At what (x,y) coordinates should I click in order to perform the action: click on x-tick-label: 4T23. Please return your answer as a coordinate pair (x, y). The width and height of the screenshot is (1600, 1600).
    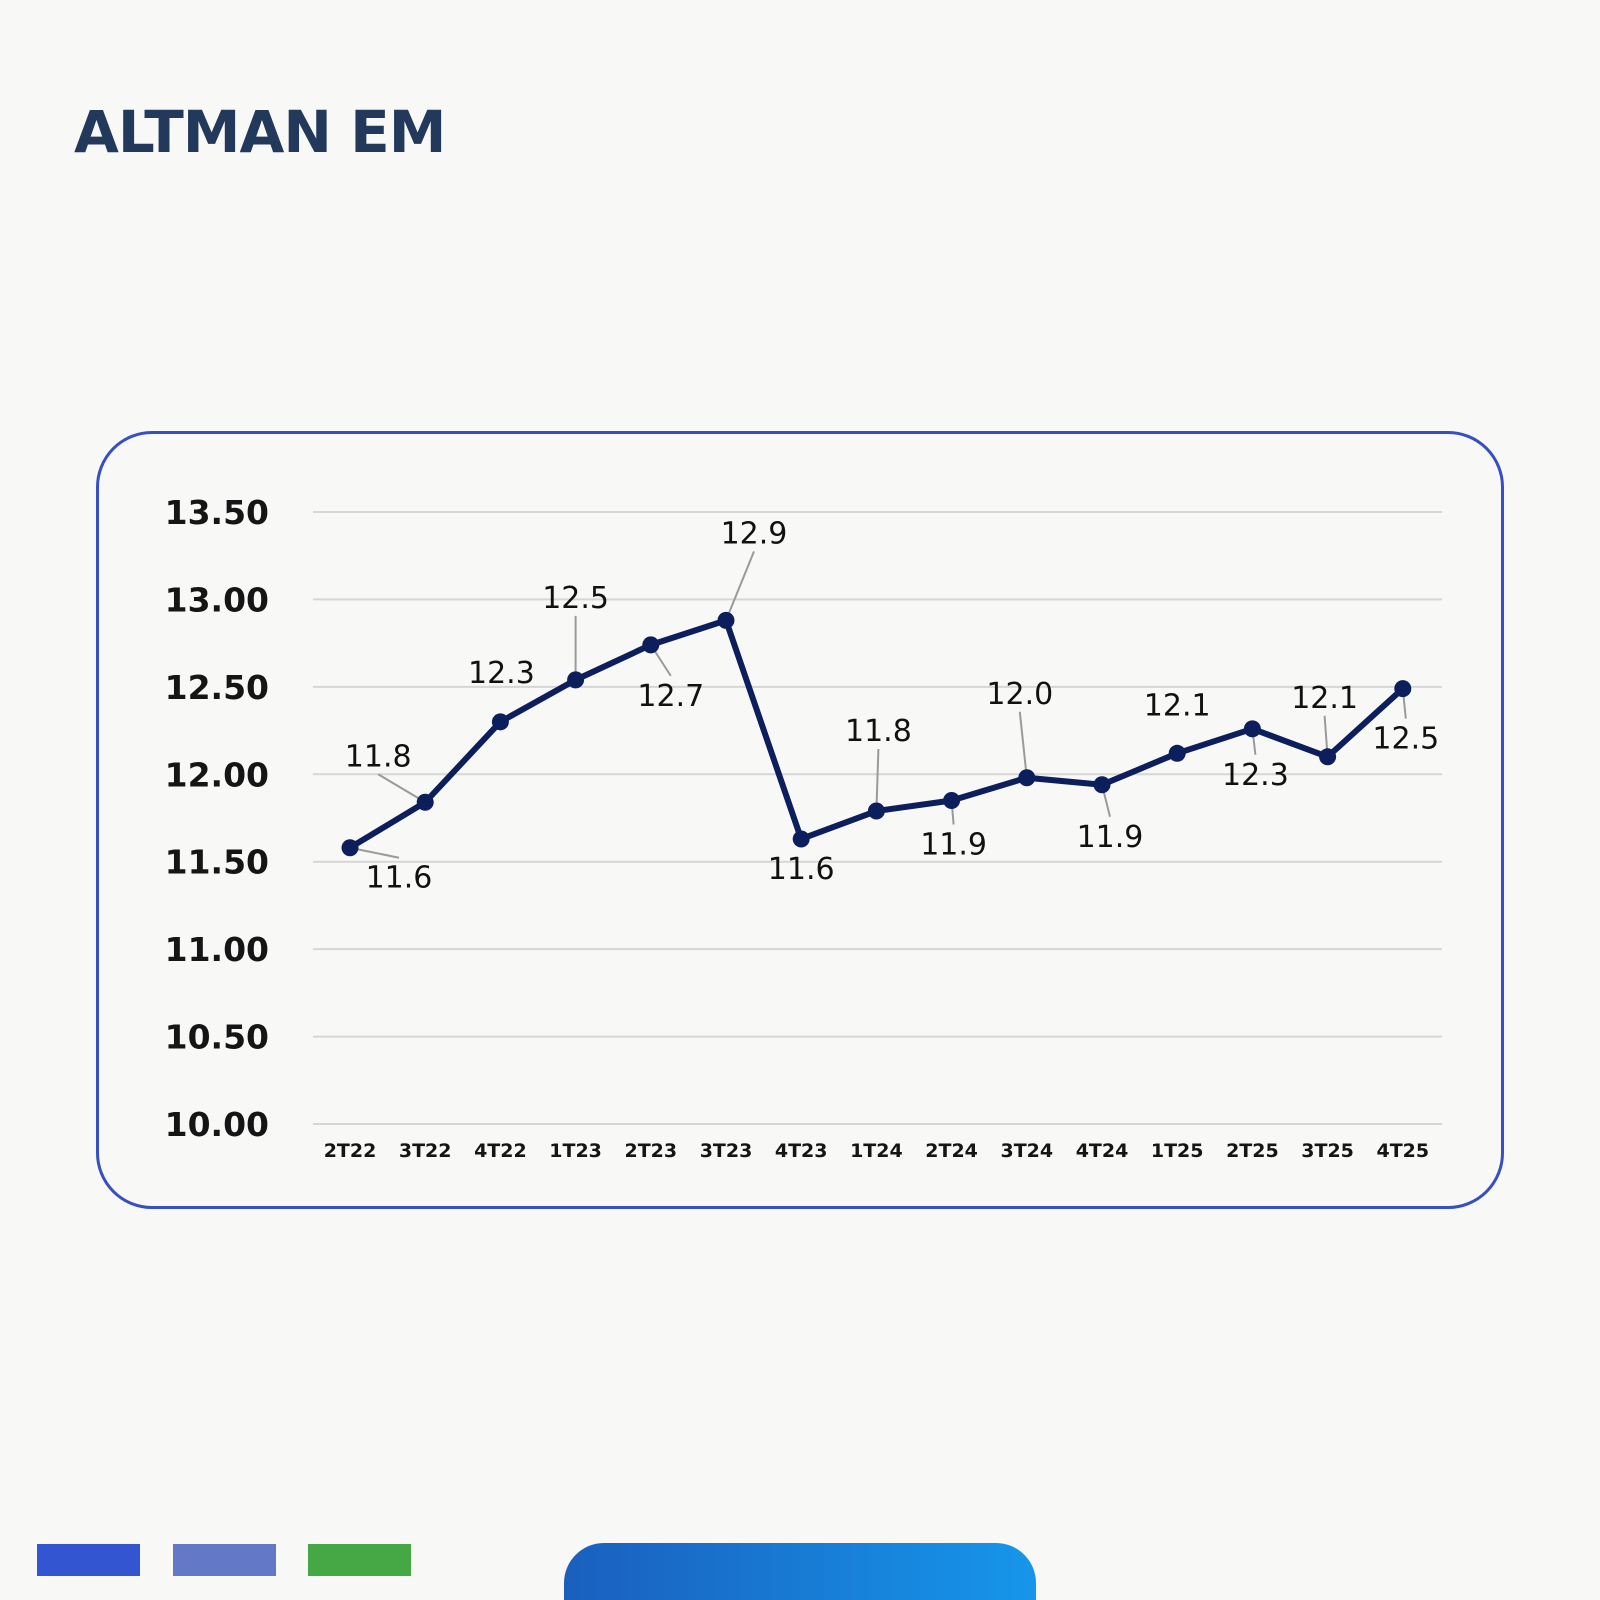
    Looking at the image, I should click on (801, 1151).